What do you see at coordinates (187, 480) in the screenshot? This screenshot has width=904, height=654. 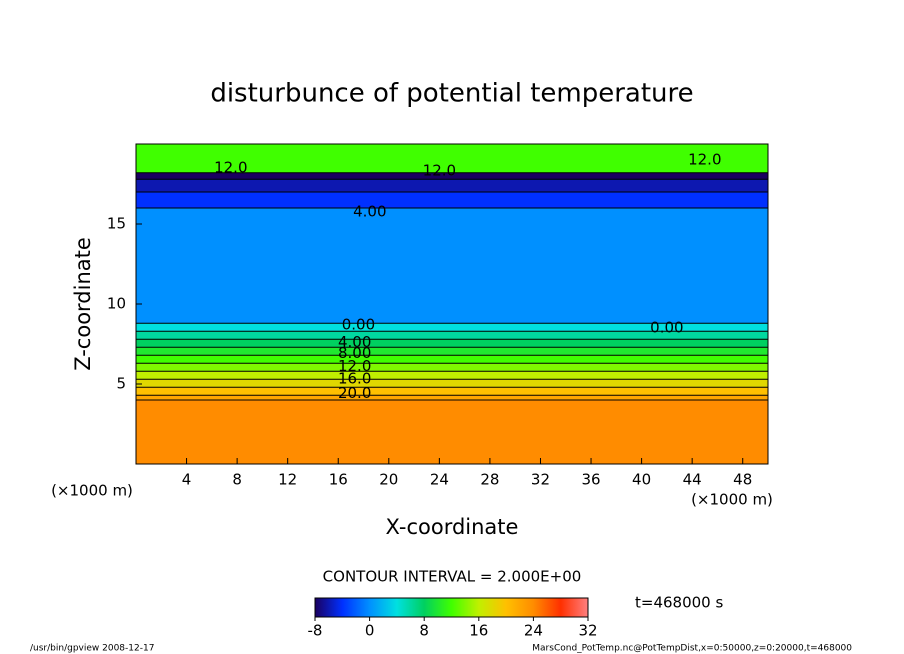 I see `x-tick-label: 4` at bounding box center [187, 480].